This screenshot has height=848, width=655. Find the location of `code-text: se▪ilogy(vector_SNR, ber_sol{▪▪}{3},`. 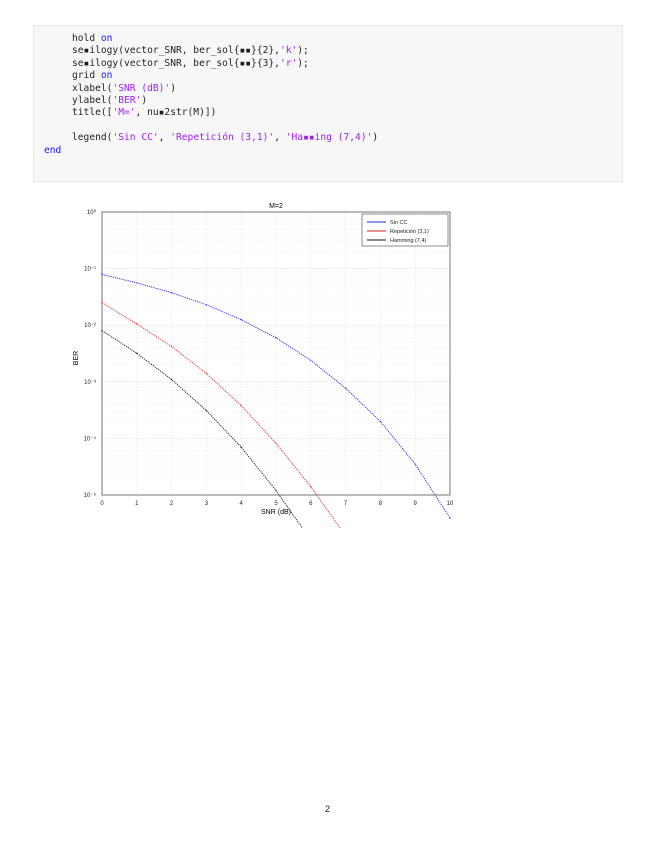

code-text: se▪ilogy(vector_SNR, ber_sol{▪▪}{3}, is located at coordinates (176, 63).